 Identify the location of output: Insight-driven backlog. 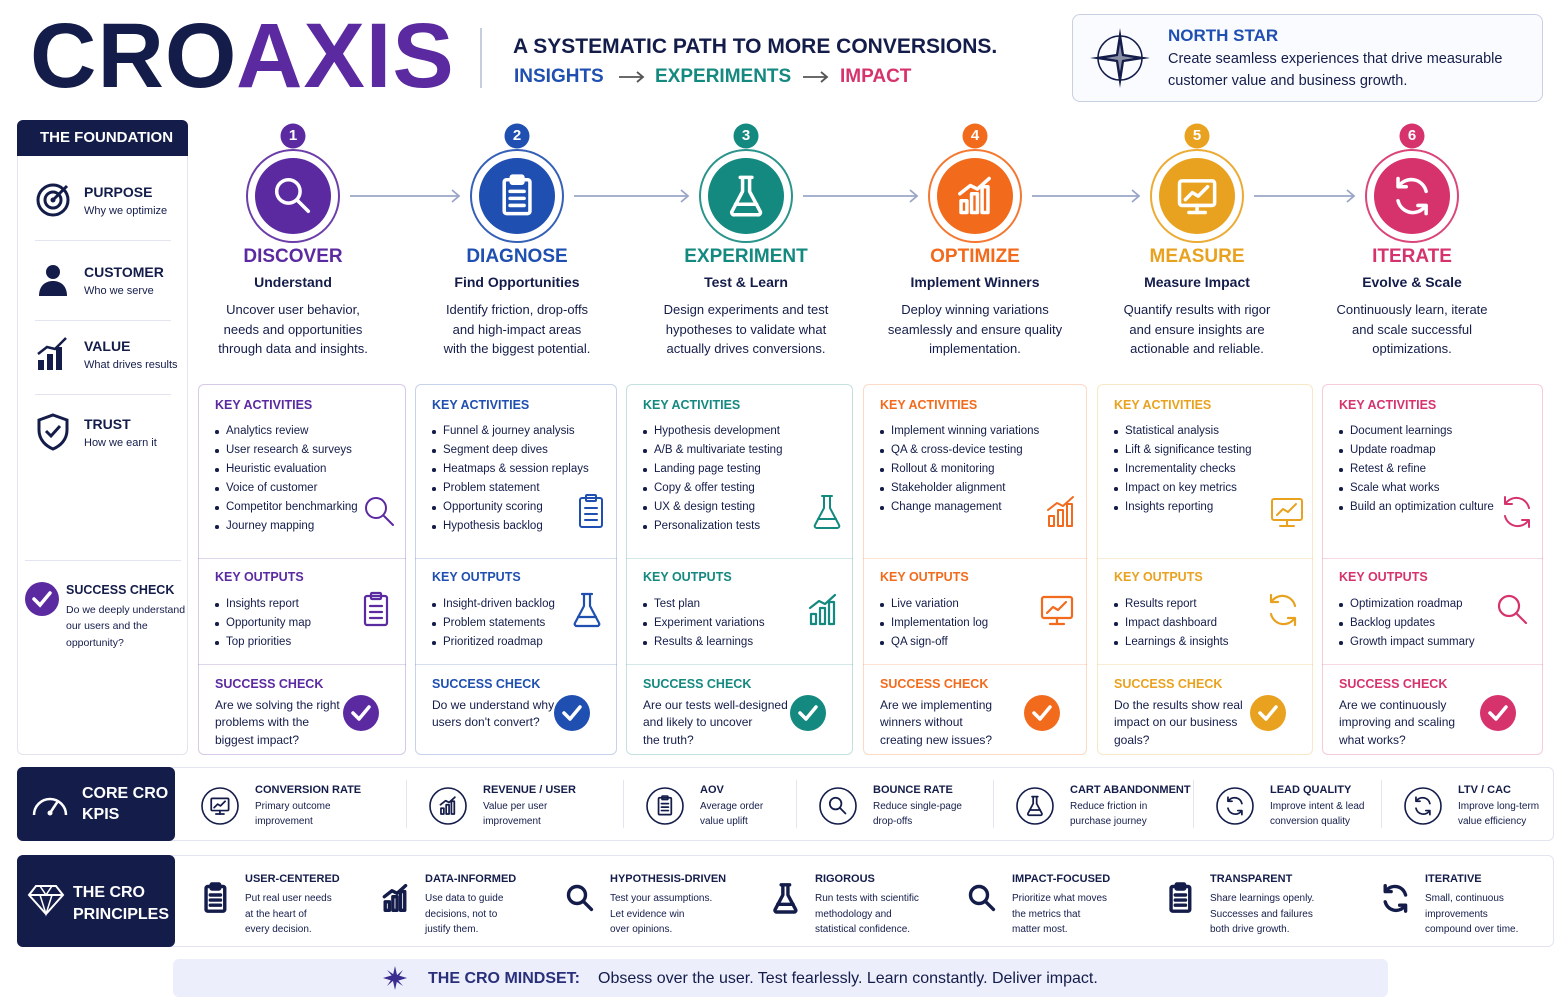
(499, 604).